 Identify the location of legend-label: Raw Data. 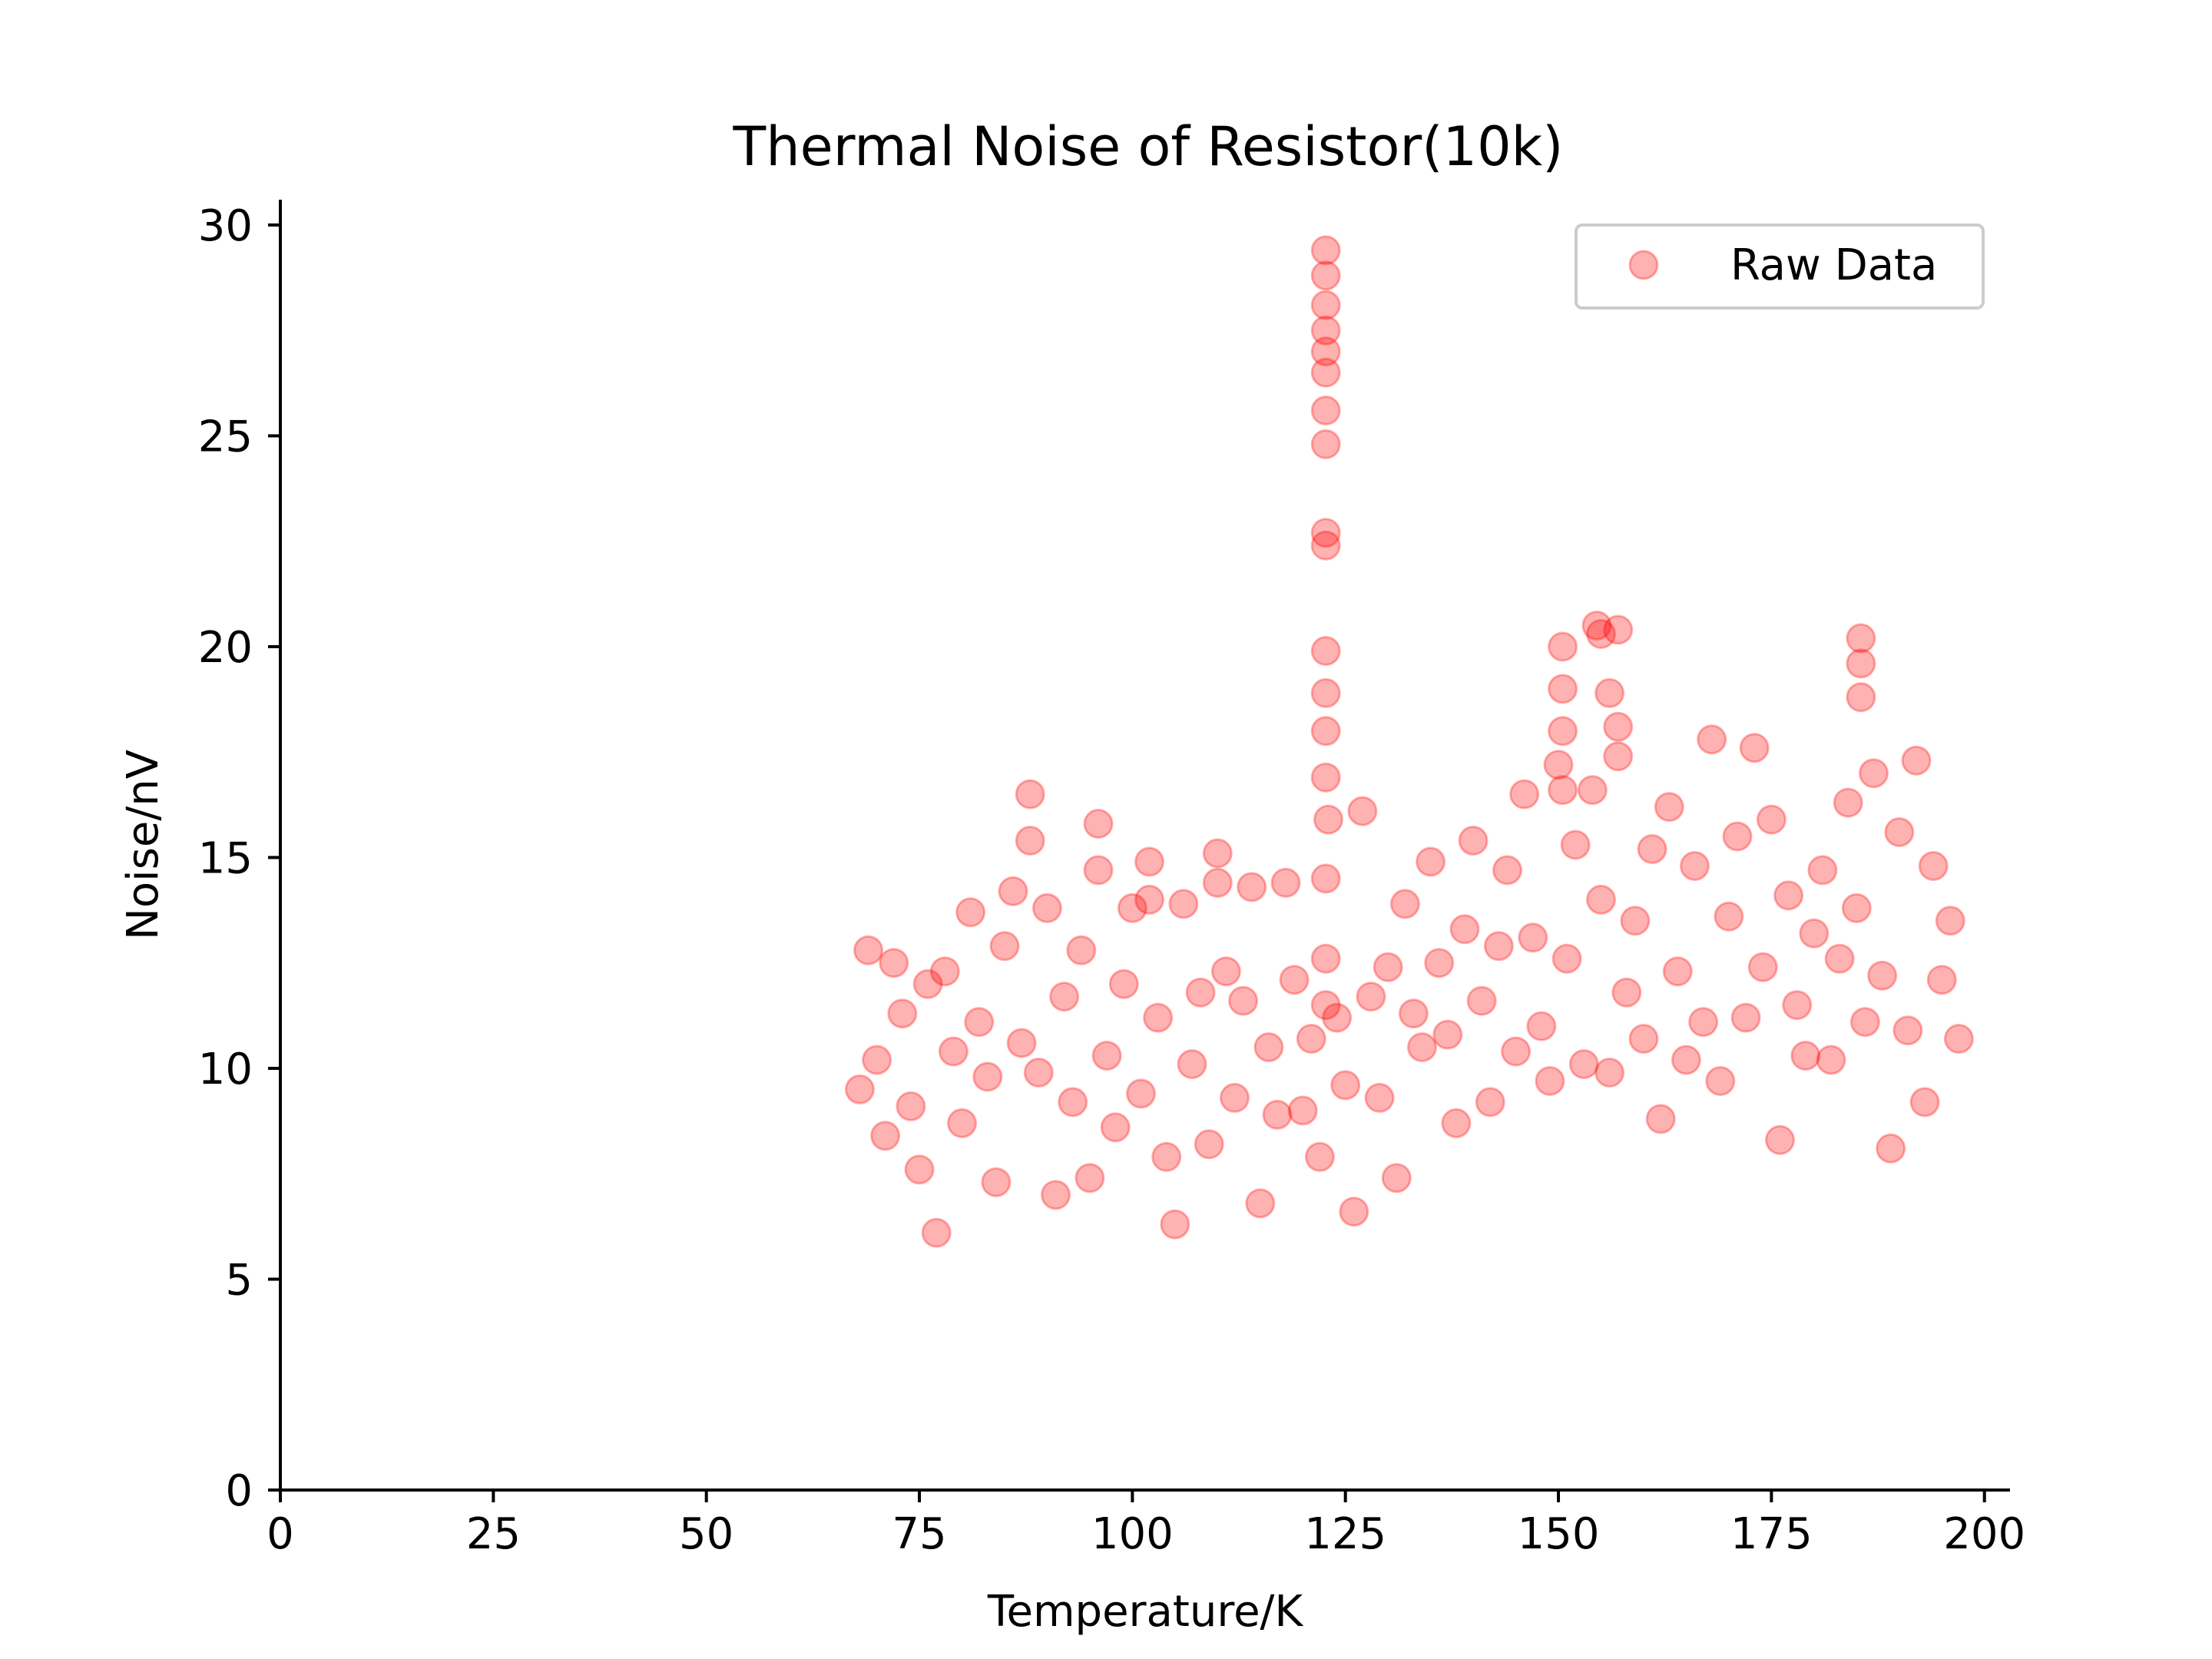
(1834, 265).